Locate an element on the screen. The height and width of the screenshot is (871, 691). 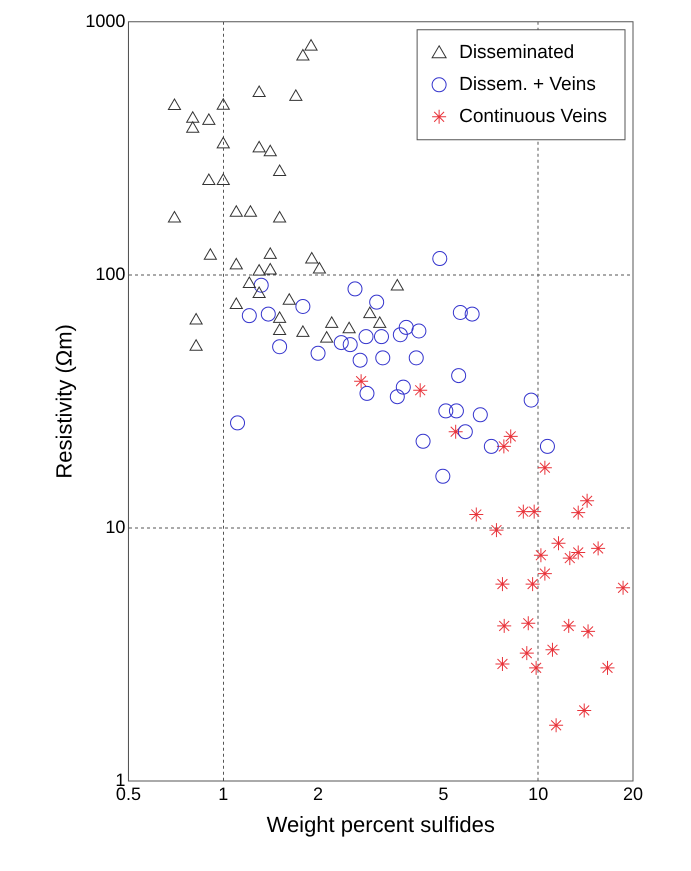
y-tick-label: 10 is located at coordinates (115, 526).